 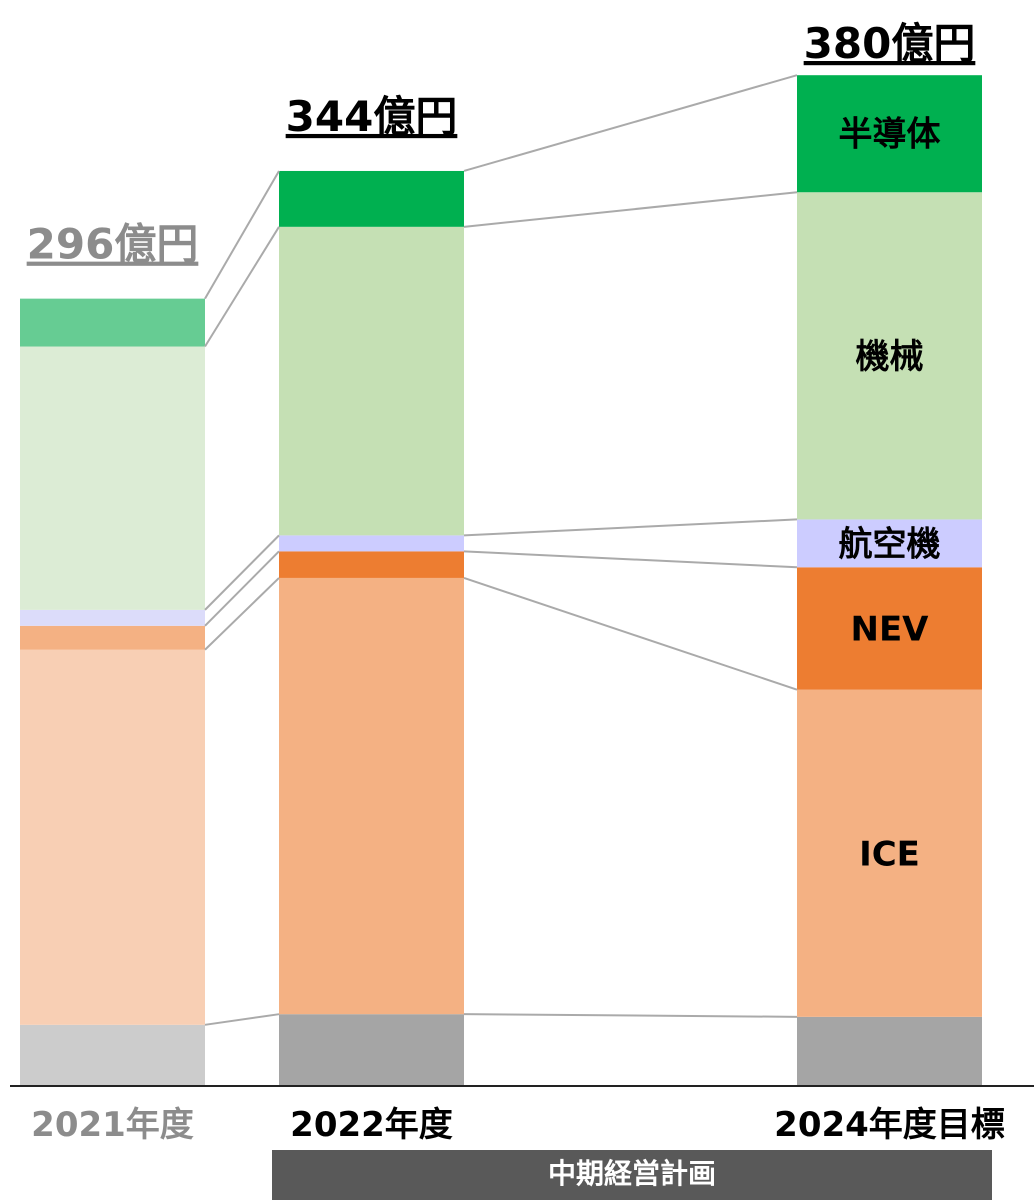 What do you see at coordinates (112, 1125) in the screenshot?
I see `category-label: 2021年度` at bounding box center [112, 1125].